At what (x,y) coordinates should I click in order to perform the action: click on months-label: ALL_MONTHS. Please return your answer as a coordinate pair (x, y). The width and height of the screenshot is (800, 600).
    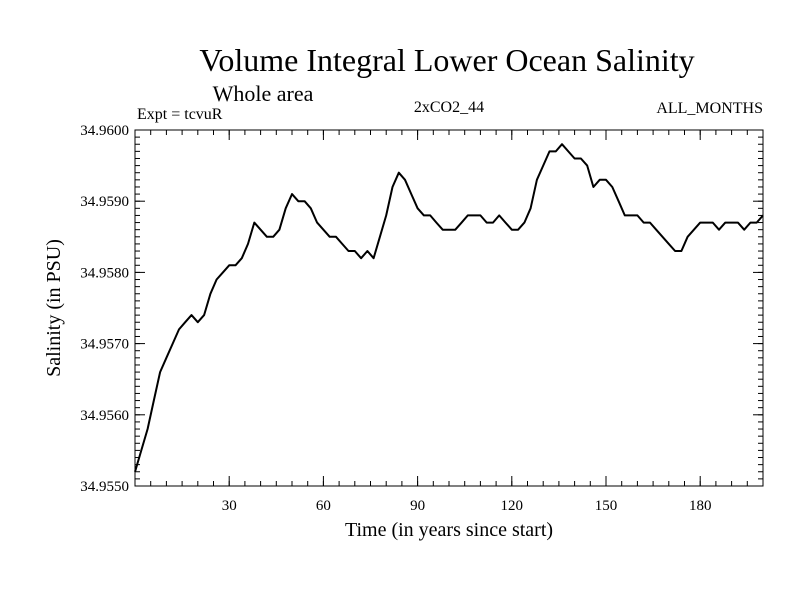
    Looking at the image, I should click on (709, 108).